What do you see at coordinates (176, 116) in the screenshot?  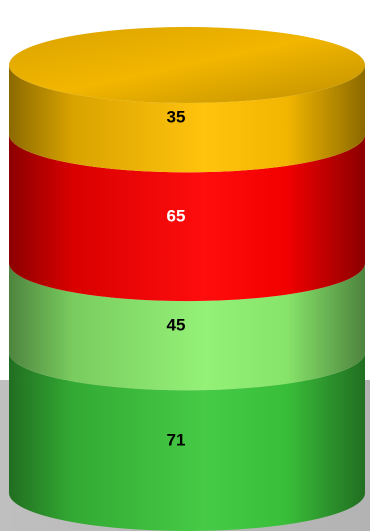 I see `segment-value-label-4: 35` at bounding box center [176, 116].